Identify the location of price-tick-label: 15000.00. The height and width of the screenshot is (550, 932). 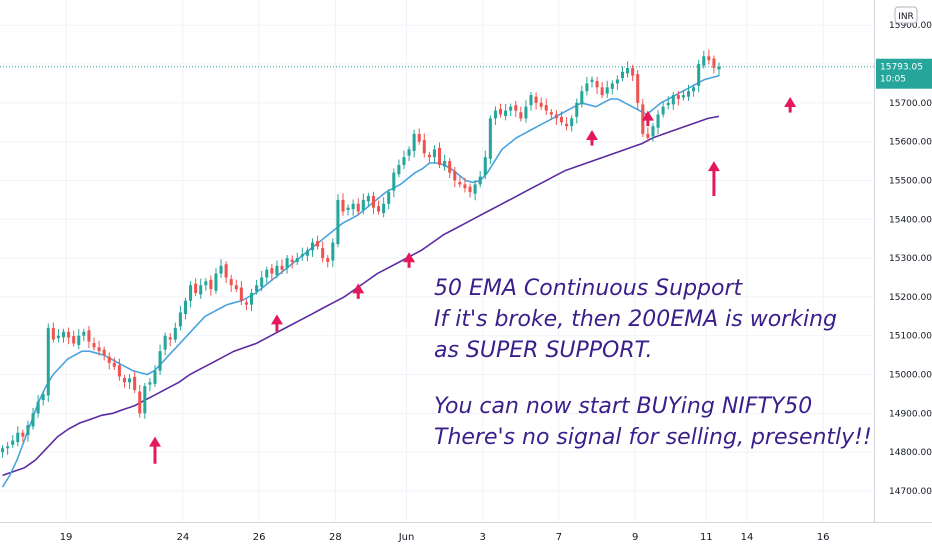
(910, 376).